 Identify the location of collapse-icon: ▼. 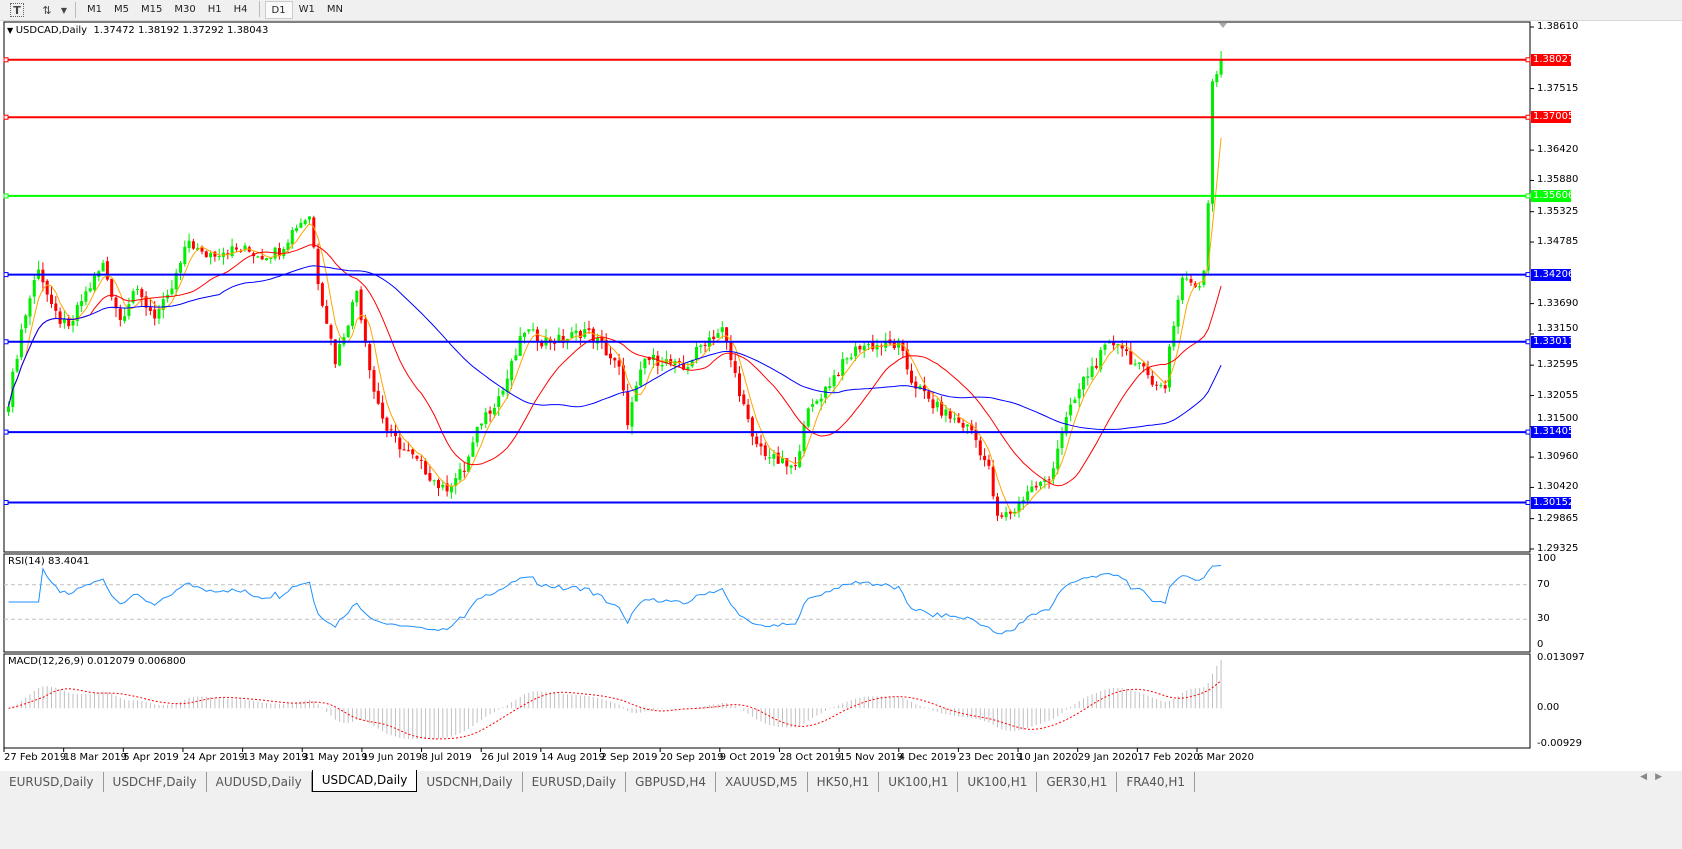
(11, 30).